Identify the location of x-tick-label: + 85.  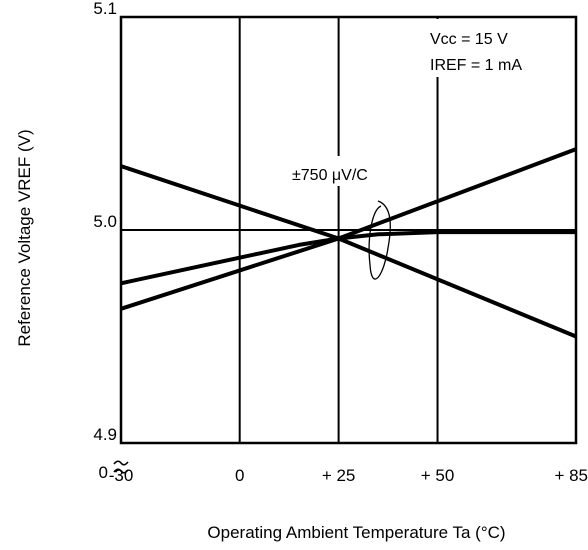
(571, 475).